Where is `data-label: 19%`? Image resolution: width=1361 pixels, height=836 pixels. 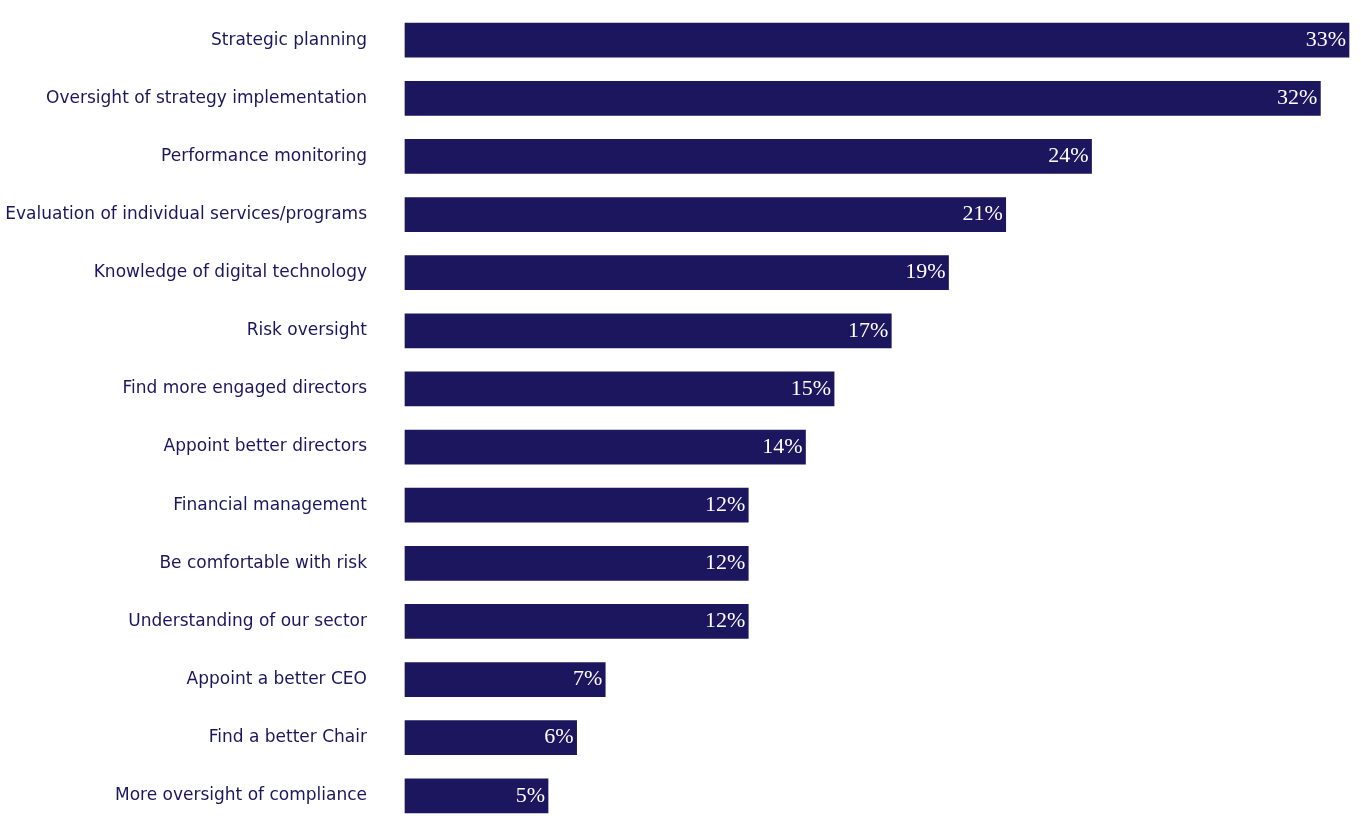 data-label: 19% is located at coordinates (925, 271).